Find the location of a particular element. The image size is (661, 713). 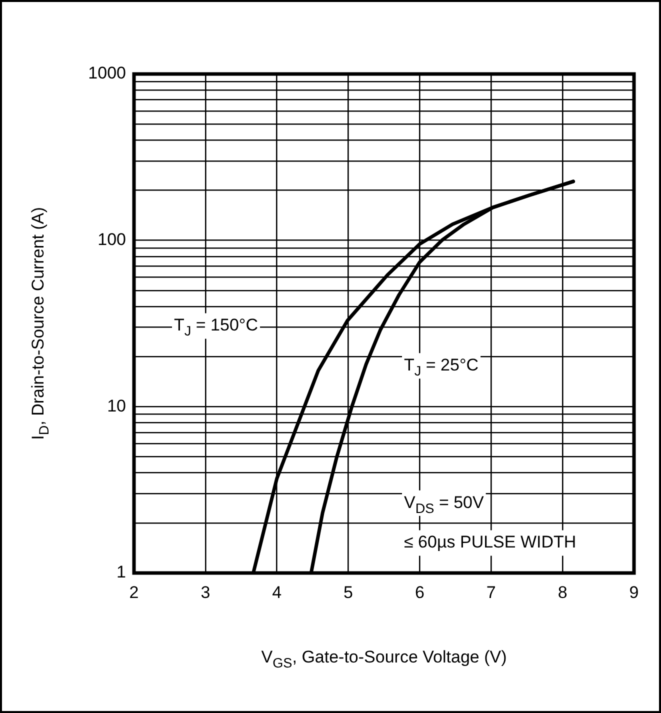

x-tick-label: 9 is located at coordinates (634, 592).